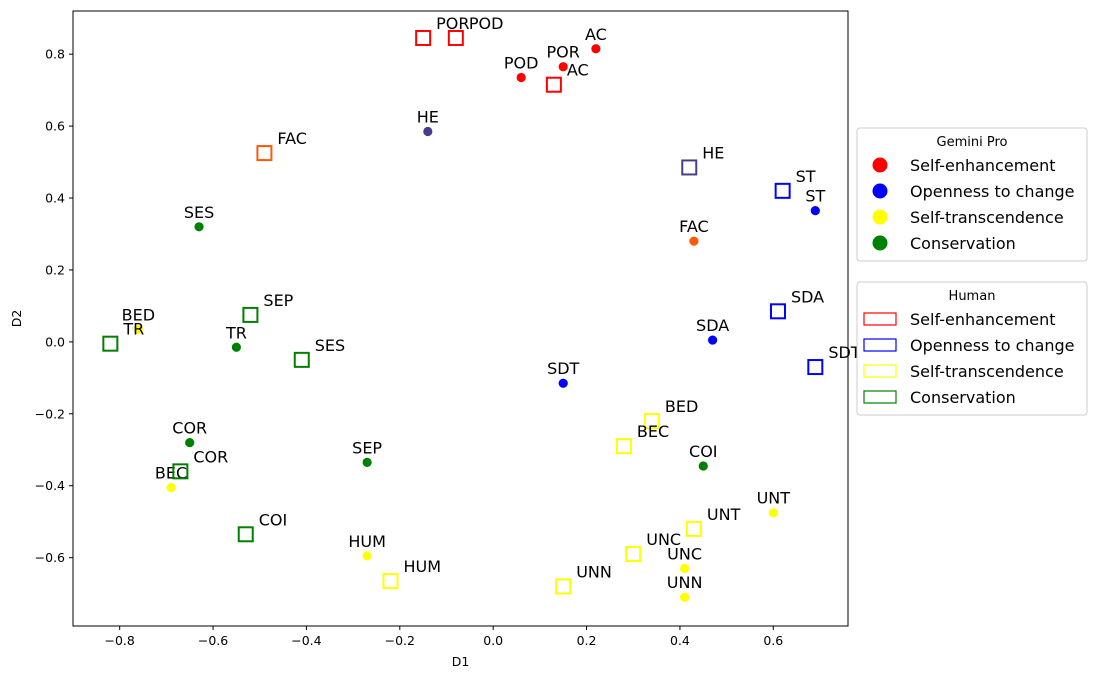 The image size is (1096, 679). Describe the element at coordinates (563, 52) in the screenshot. I see `gemini-point-label: POR` at that location.